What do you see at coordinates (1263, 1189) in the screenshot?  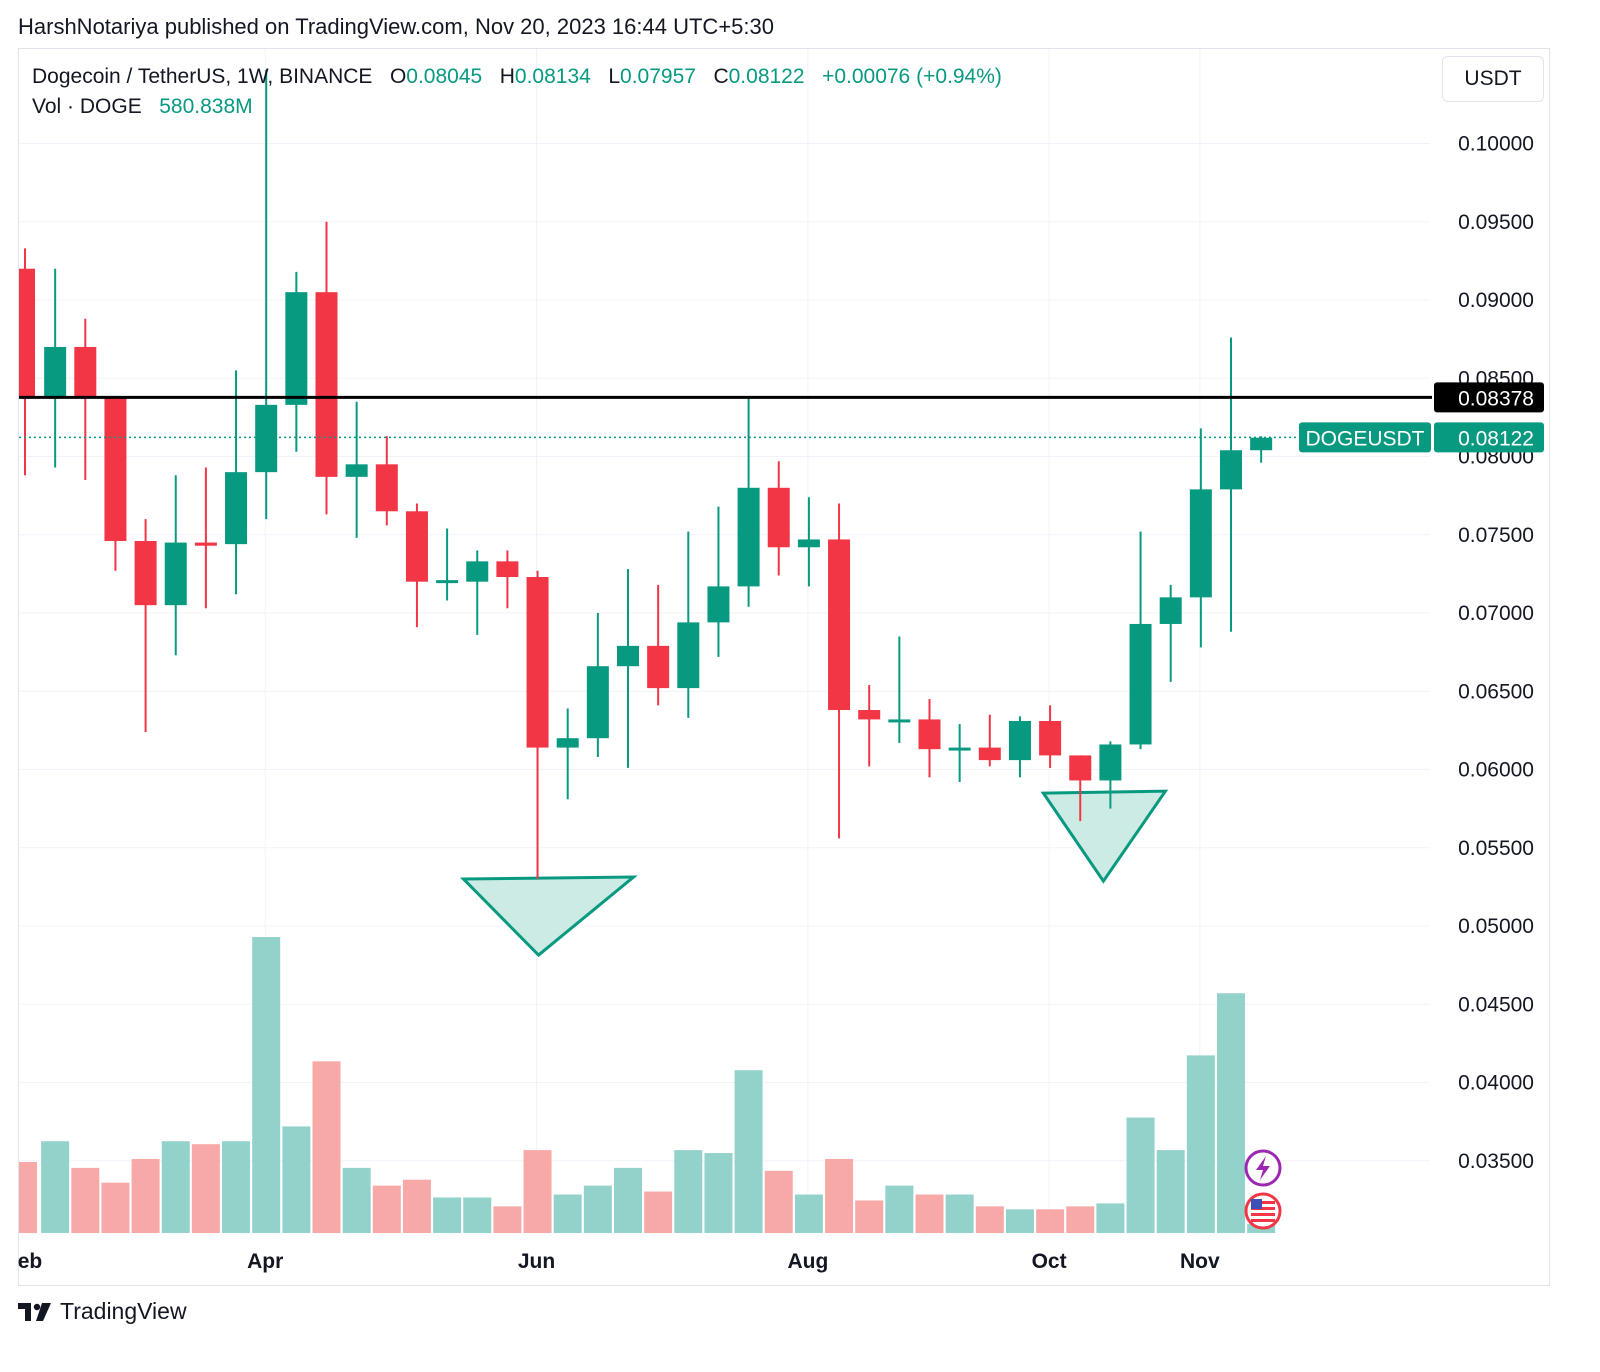 I see `chart-icons` at bounding box center [1263, 1189].